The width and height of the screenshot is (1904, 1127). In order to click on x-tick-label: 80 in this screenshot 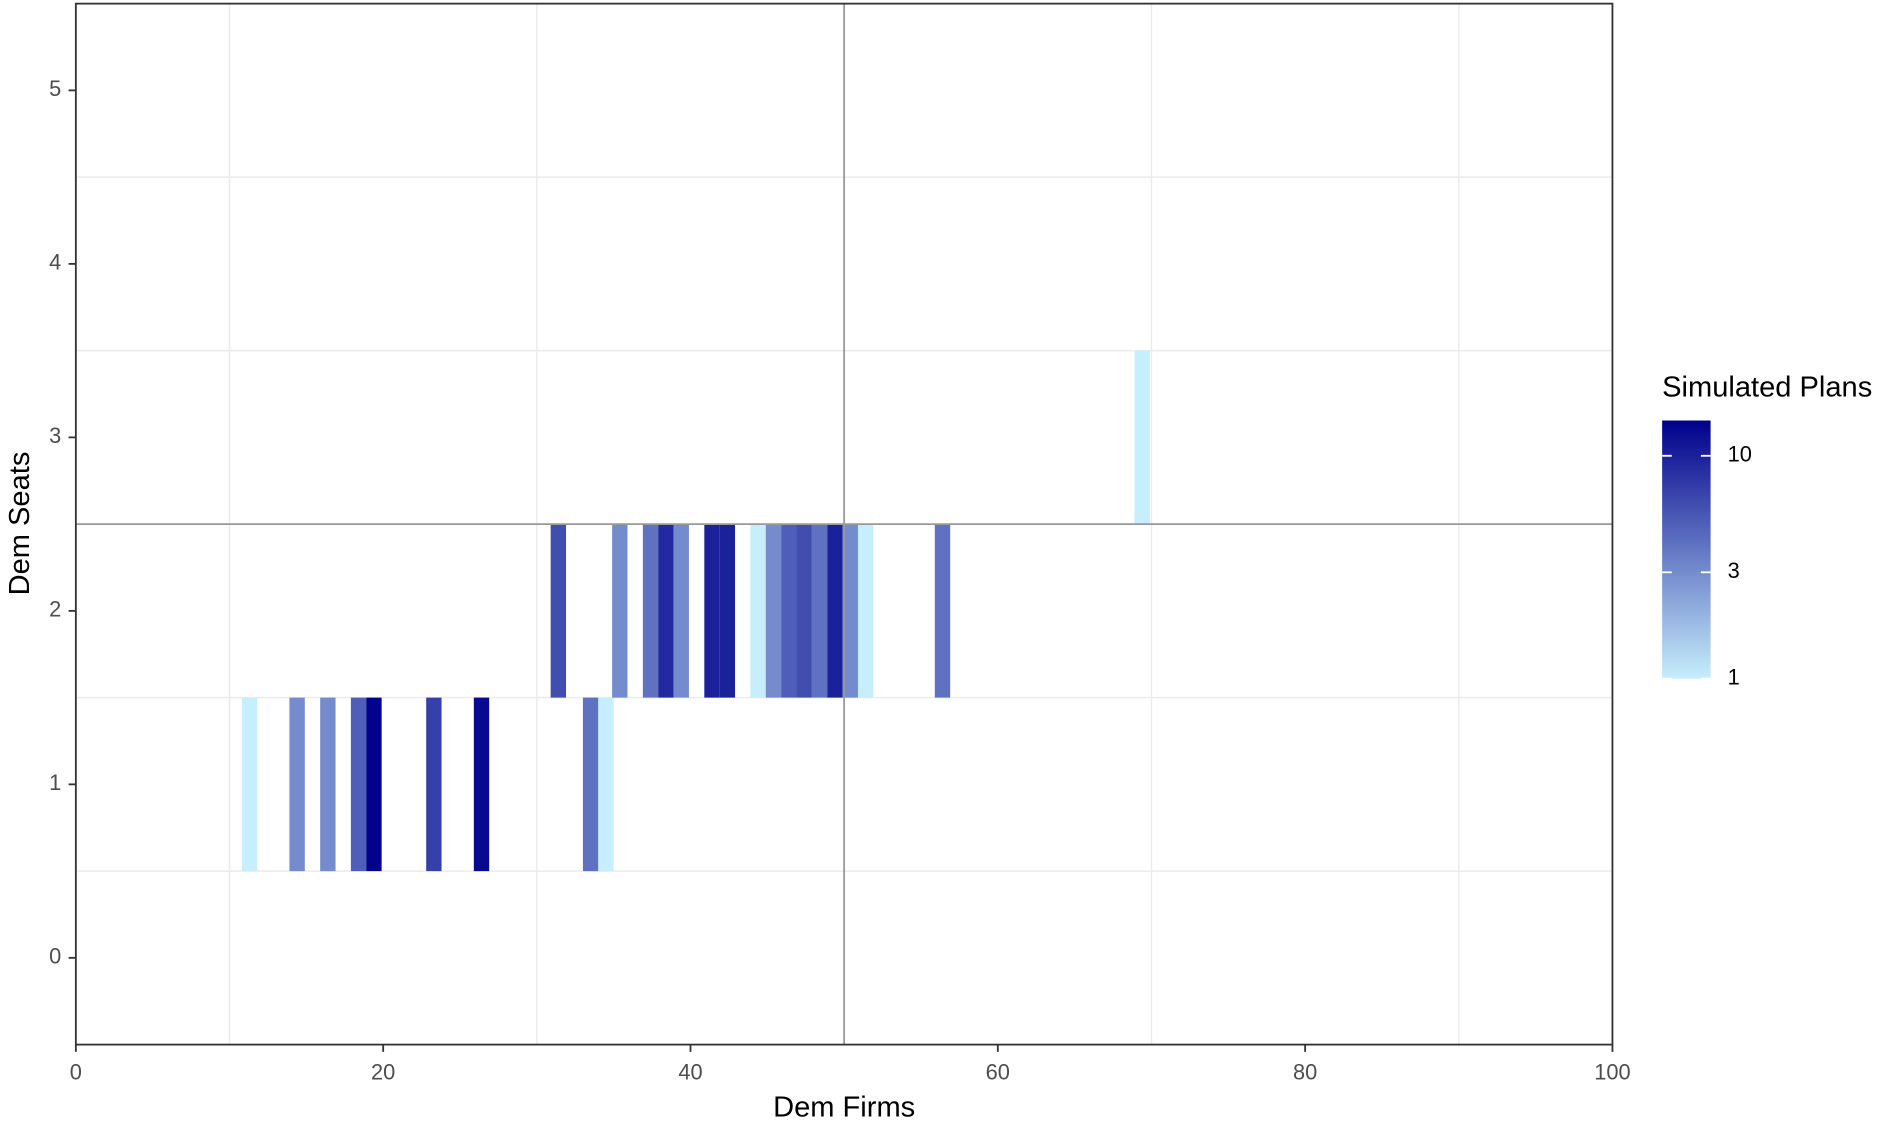, I will do `click(1305, 1071)`.